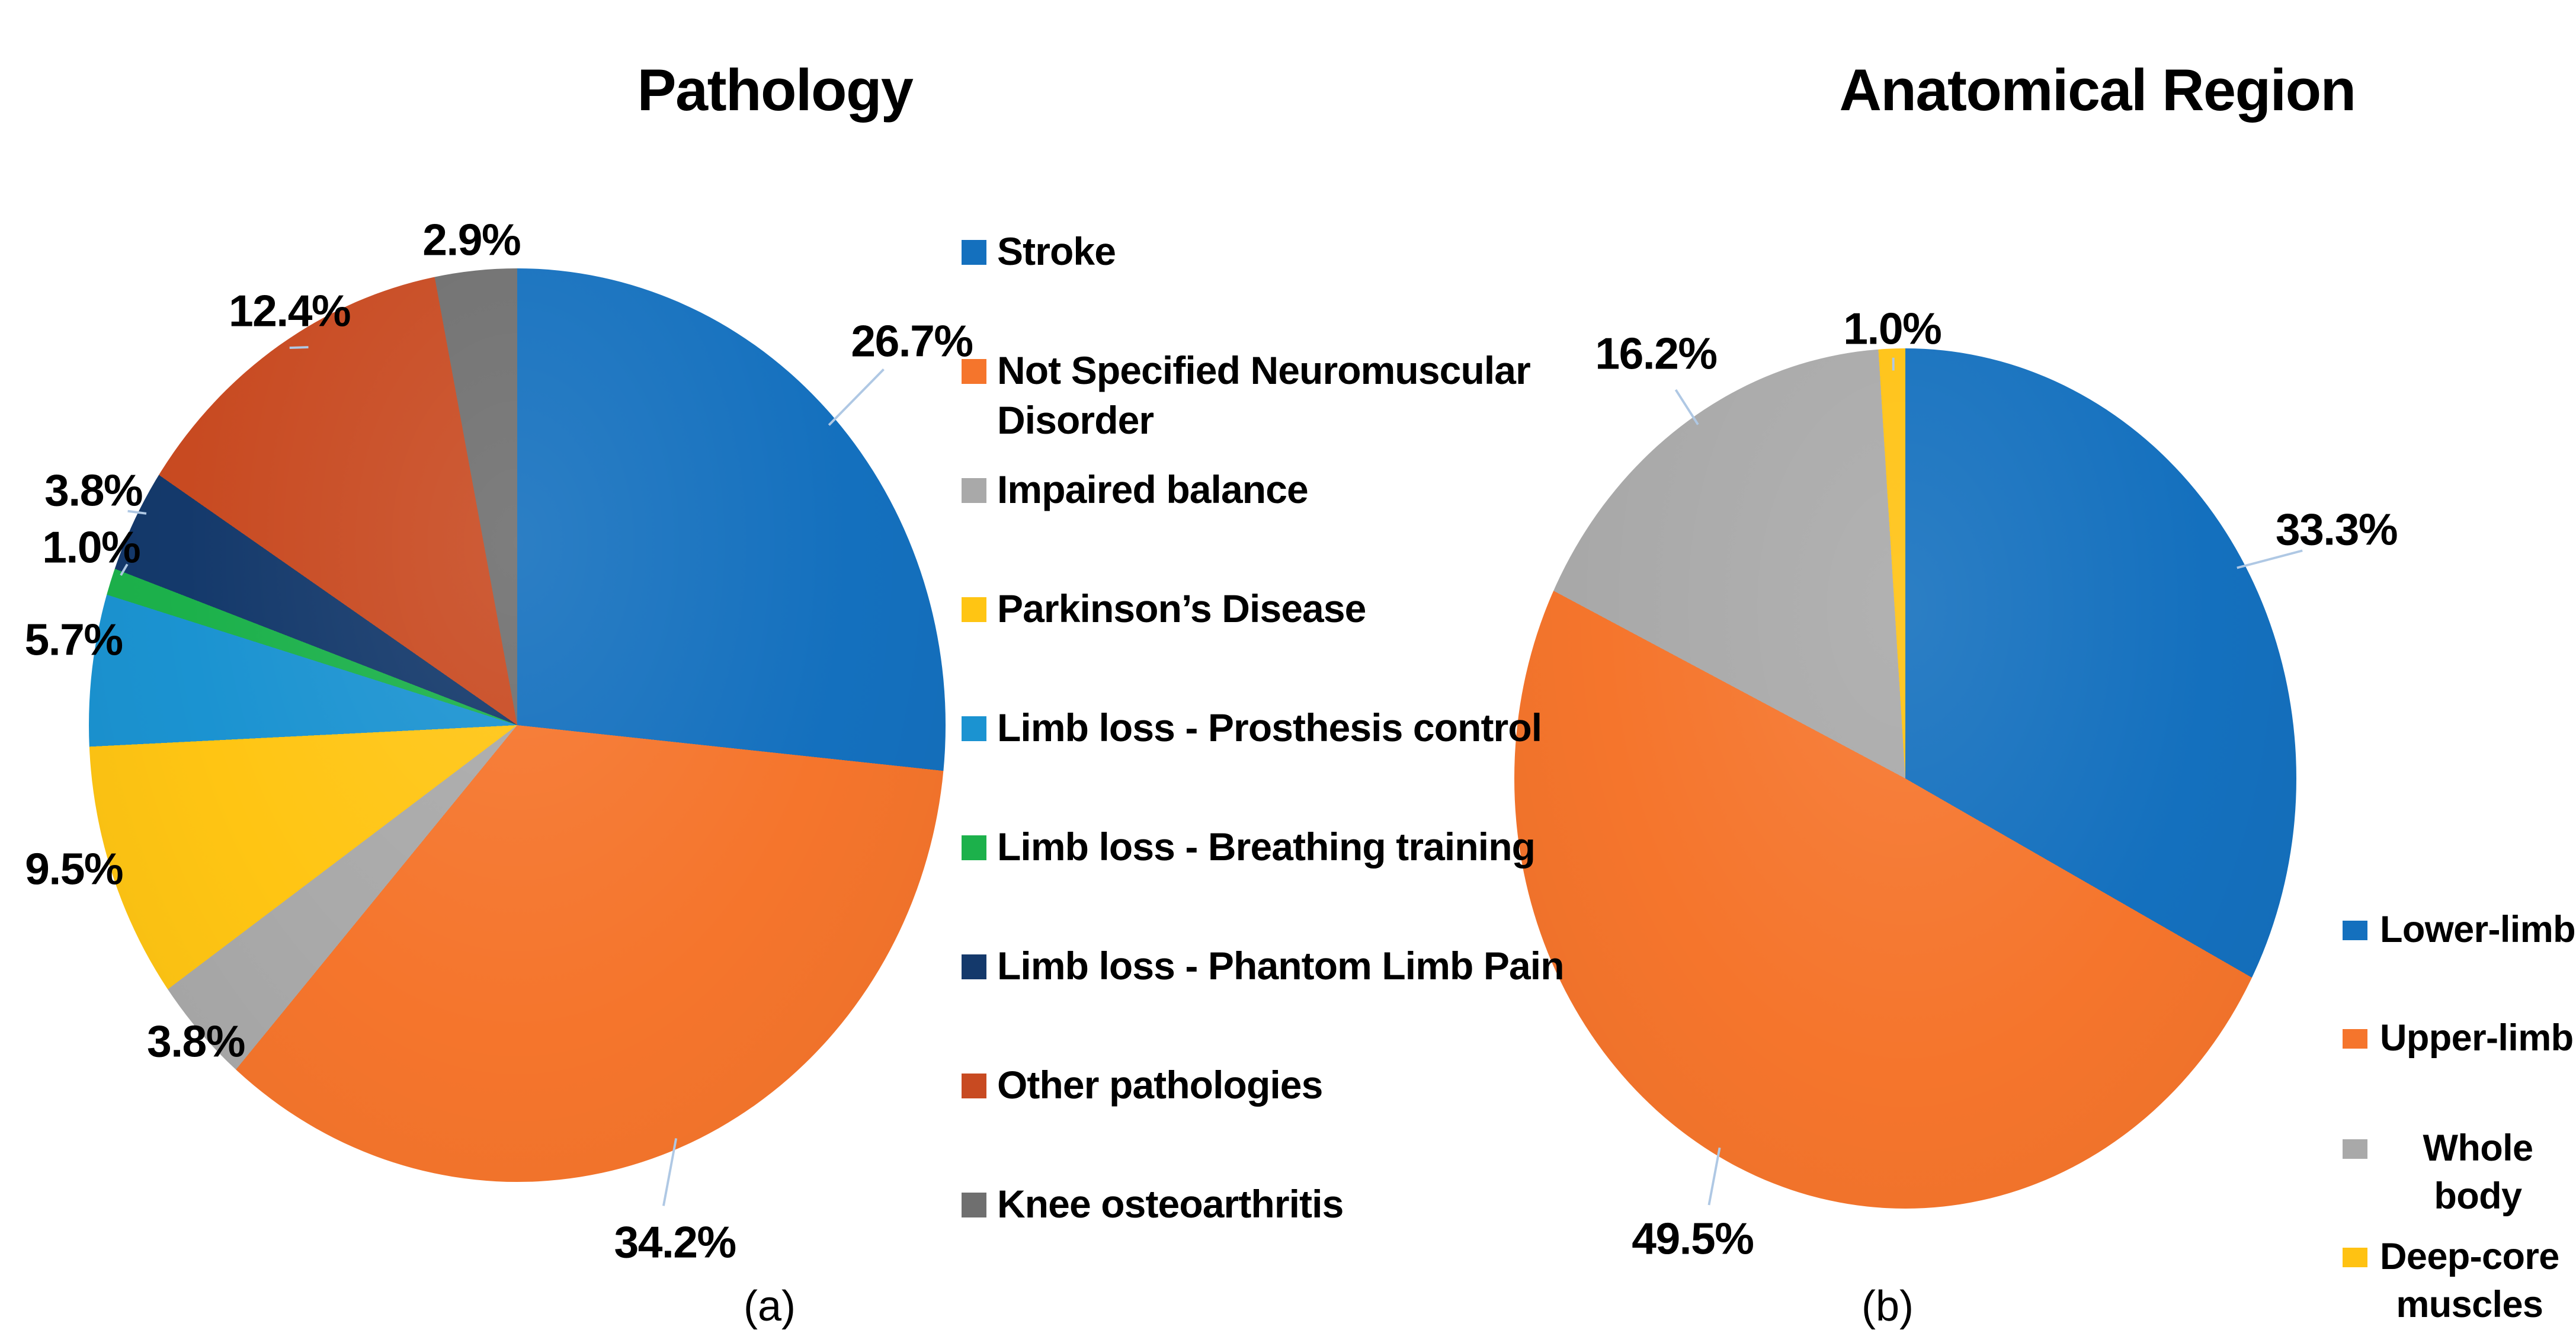  What do you see at coordinates (2478, 1172) in the screenshot?
I see `legend-label-whole-body: Whole body` at bounding box center [2478, 1172].